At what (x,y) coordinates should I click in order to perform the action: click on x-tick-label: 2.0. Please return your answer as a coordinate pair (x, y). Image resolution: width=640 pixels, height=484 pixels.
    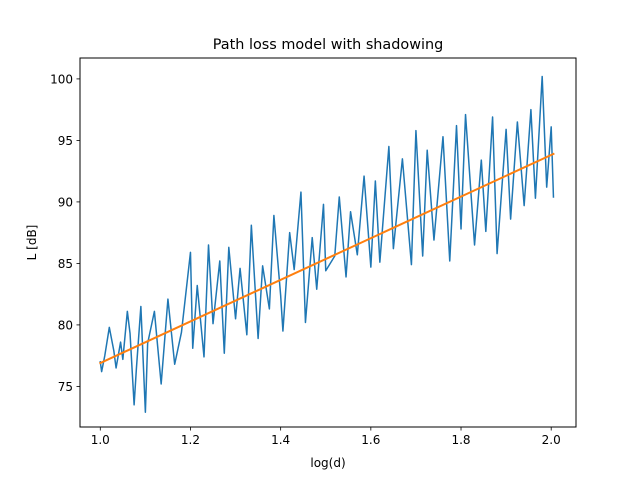
    Looking at the image, I should click on (551, 440).